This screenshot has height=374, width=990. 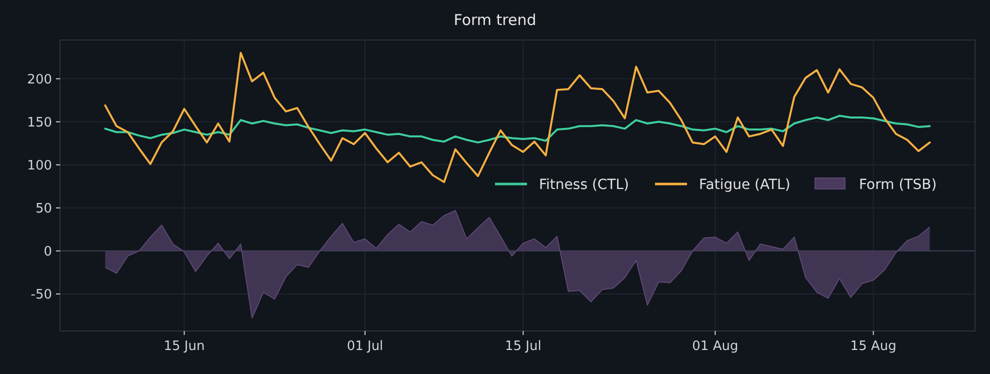 I want to click on y-tick-label: 0, so click(x=48, y=252).